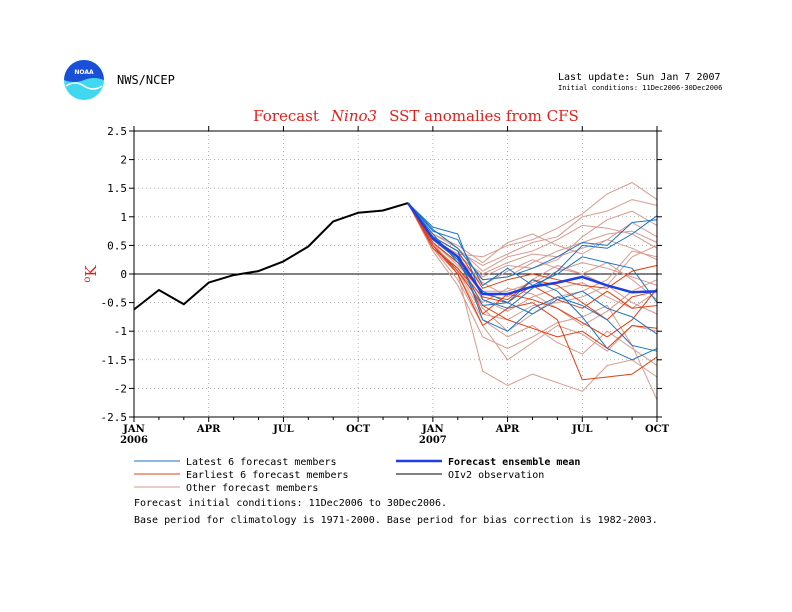  I want to click on legend-label-other: Other forecast members, so click(252, 488).